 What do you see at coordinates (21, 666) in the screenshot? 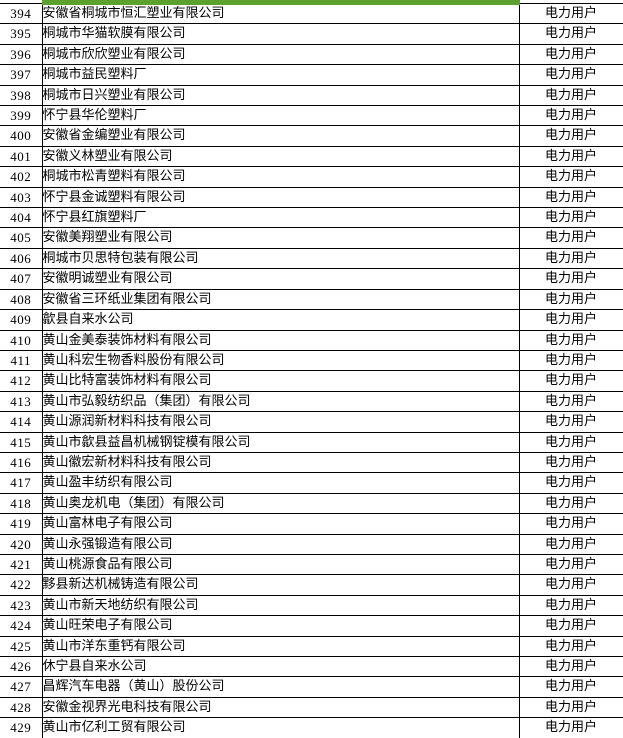
I see `row-index-cell: 426` at bounding box center [21, 666].